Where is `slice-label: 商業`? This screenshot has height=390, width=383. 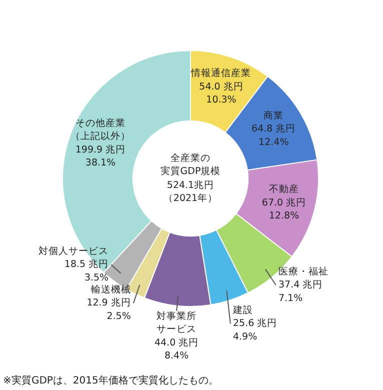
slice-label: 商業 is located at coordinates (274, 116).